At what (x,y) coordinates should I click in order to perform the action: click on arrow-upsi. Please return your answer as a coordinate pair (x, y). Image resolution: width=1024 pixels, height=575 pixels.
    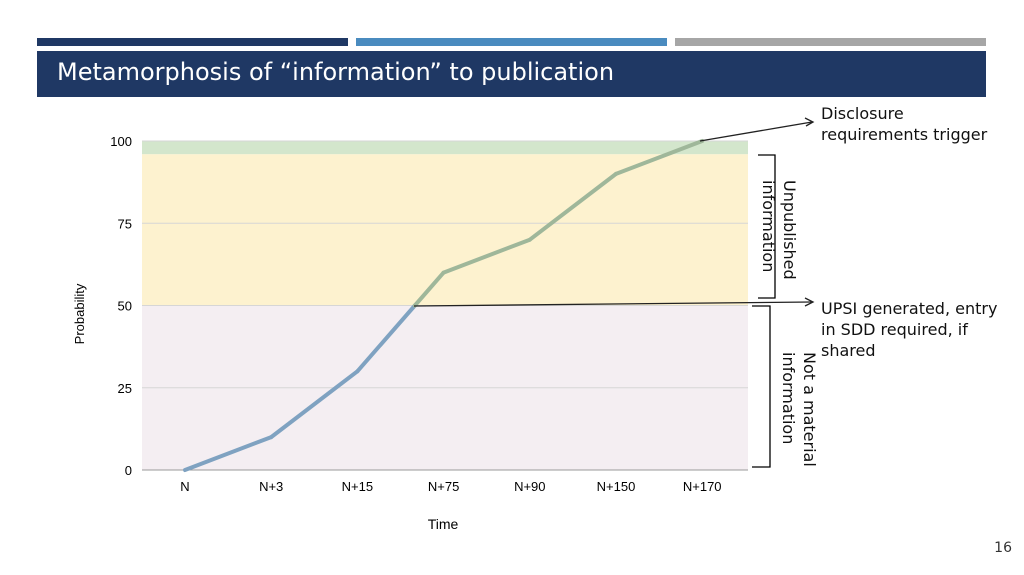
    Looking at the image, I should click on (613, 304).